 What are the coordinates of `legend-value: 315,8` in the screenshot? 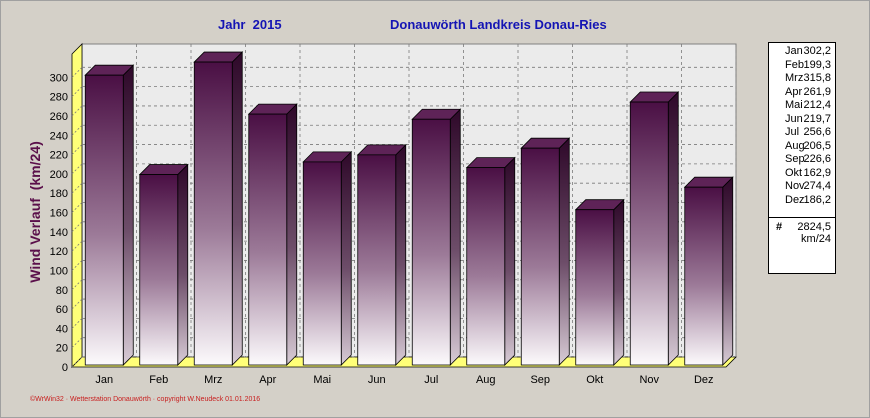 It's located at (817, 78).